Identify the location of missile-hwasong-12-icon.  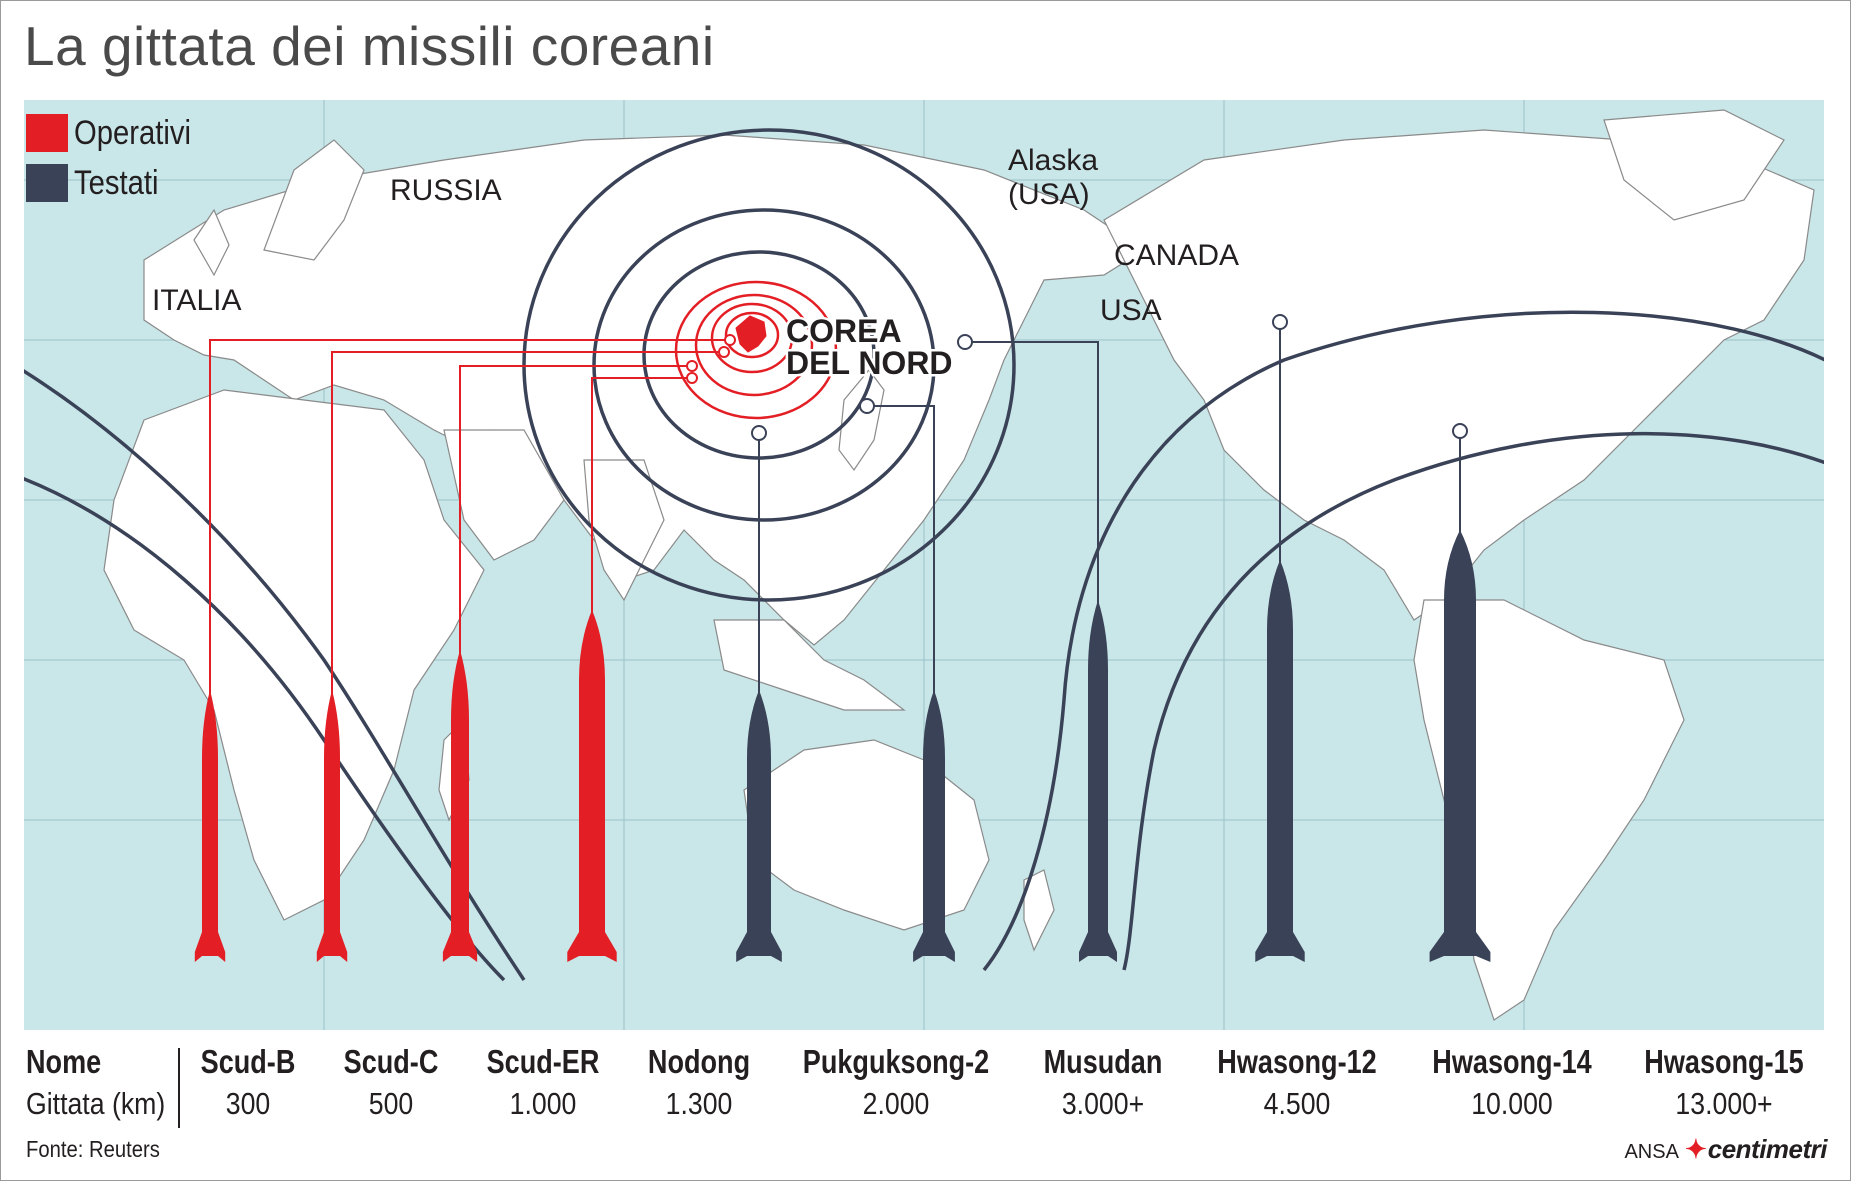
(1098, 781).